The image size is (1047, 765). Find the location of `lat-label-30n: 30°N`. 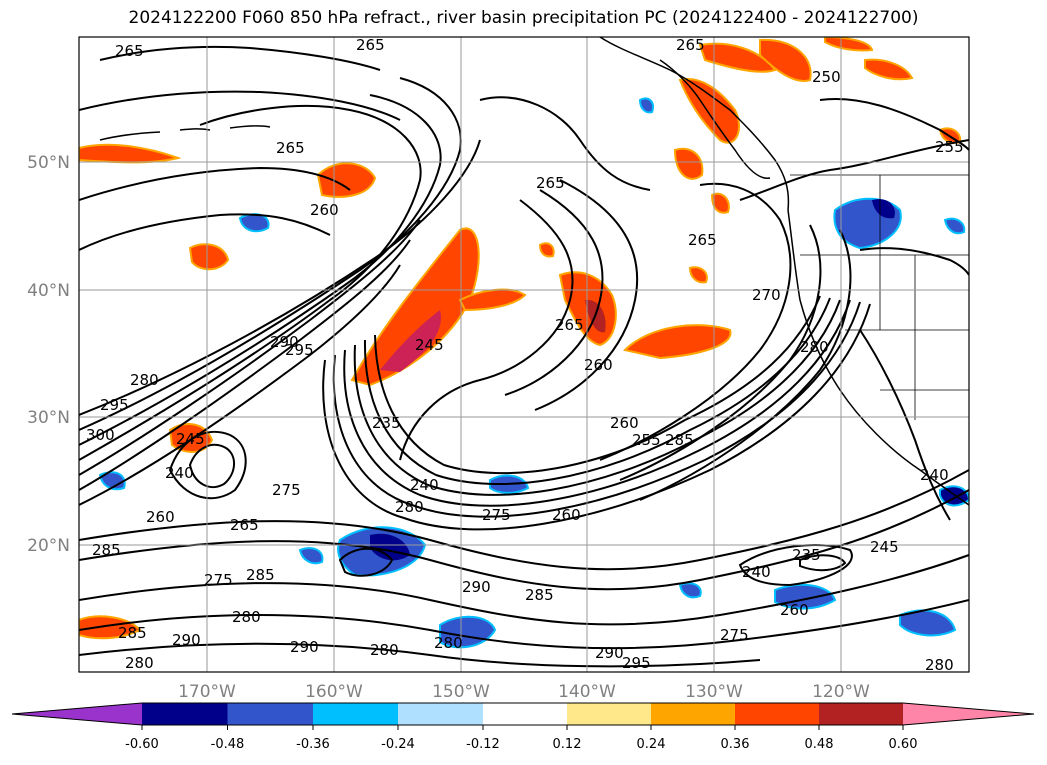

lat-label-30n: 30°N is located at coordinates (48, 418).